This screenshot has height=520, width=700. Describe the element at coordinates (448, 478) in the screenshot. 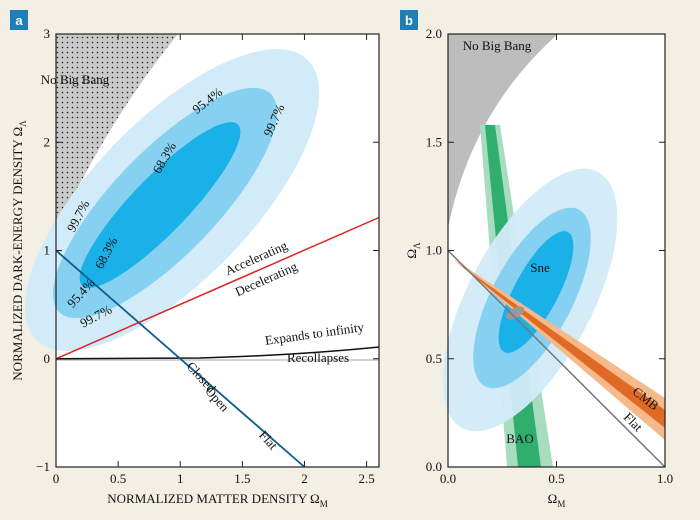

I see `x-tick-label: 0.0` at that location.